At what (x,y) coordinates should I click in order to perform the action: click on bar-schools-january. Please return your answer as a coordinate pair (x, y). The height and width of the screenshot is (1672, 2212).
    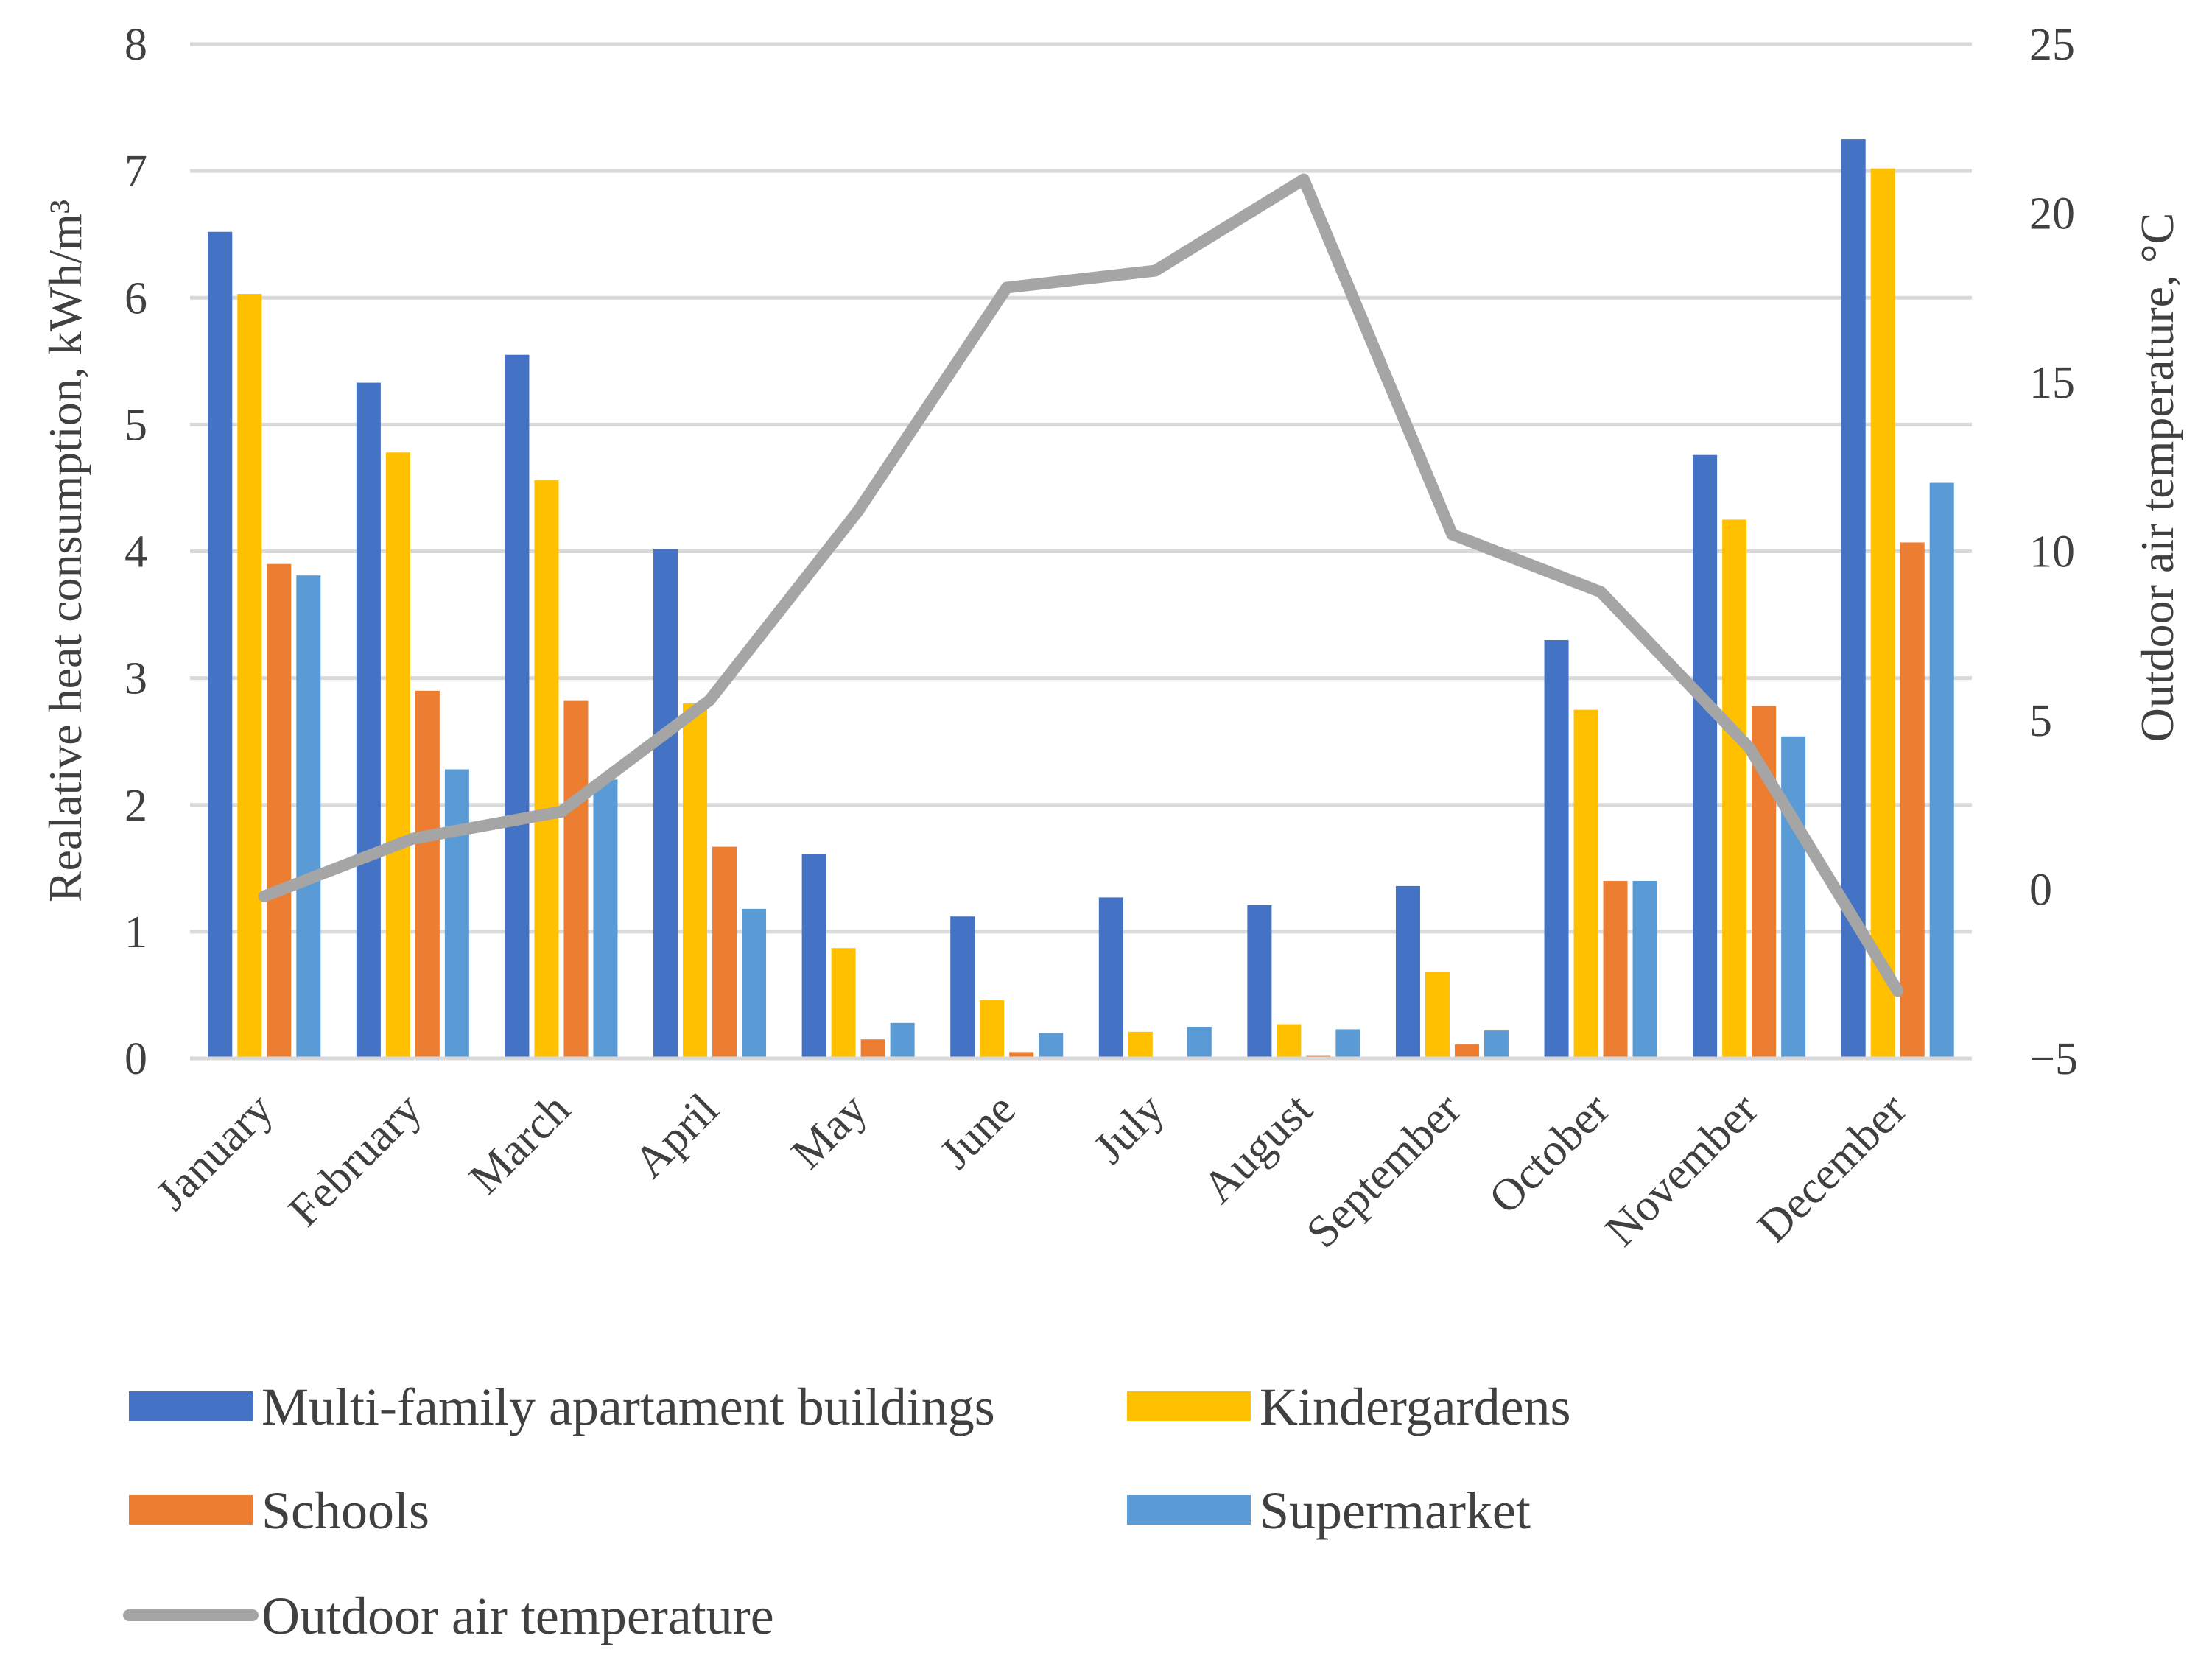
    Looking at the image, I should click on (279, 810).